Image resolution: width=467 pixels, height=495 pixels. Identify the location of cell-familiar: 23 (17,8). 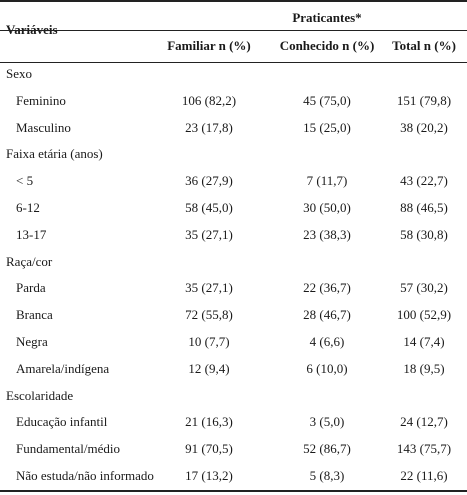
(209, 127).